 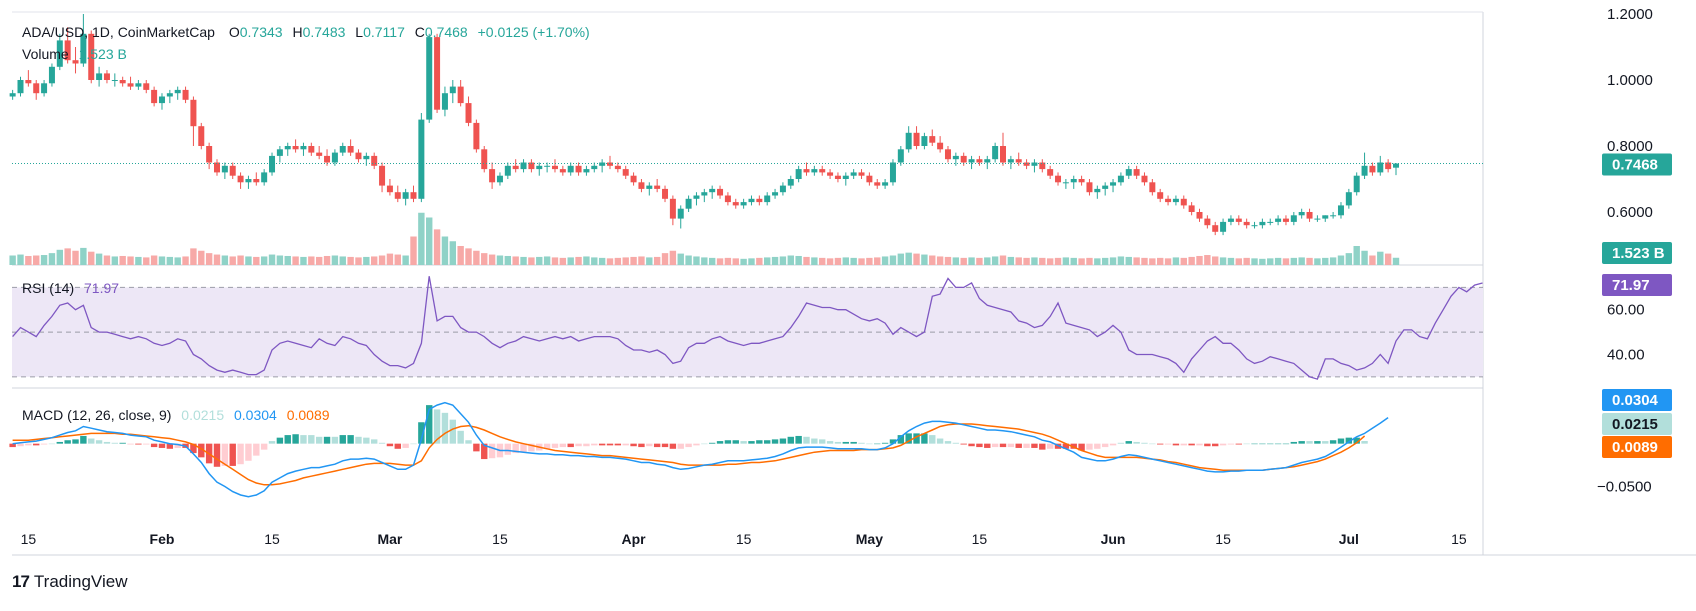 What do you see at coordinates (1637, 424) in the screenshot?
I see `hist-badge-box` at bounding box center [1637, 424].